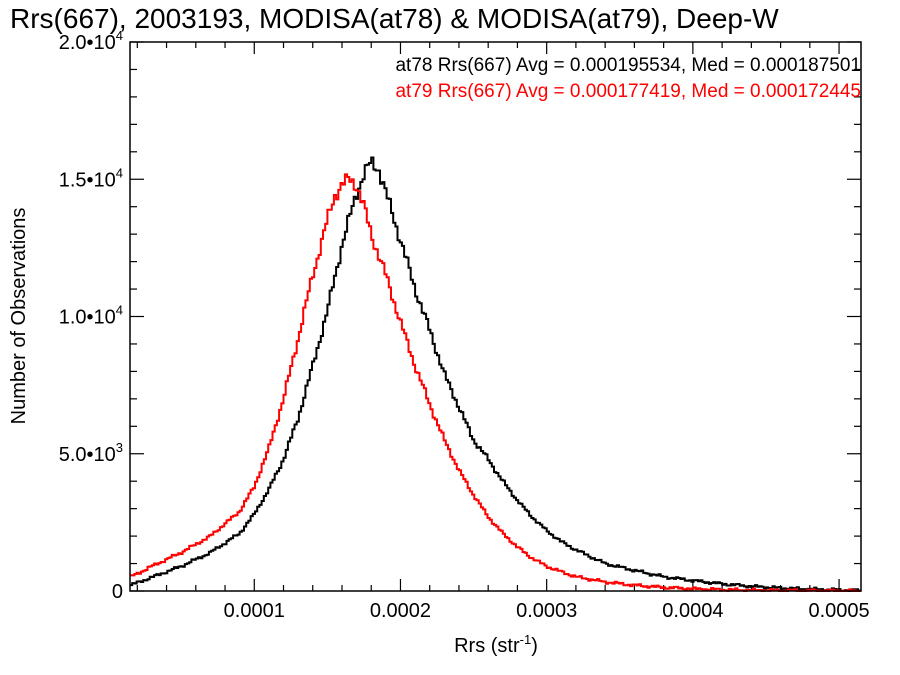  Describe the element at coordinates (254, 611) in the screenshot. I see `x-tick-label: 0.0001` at that location.